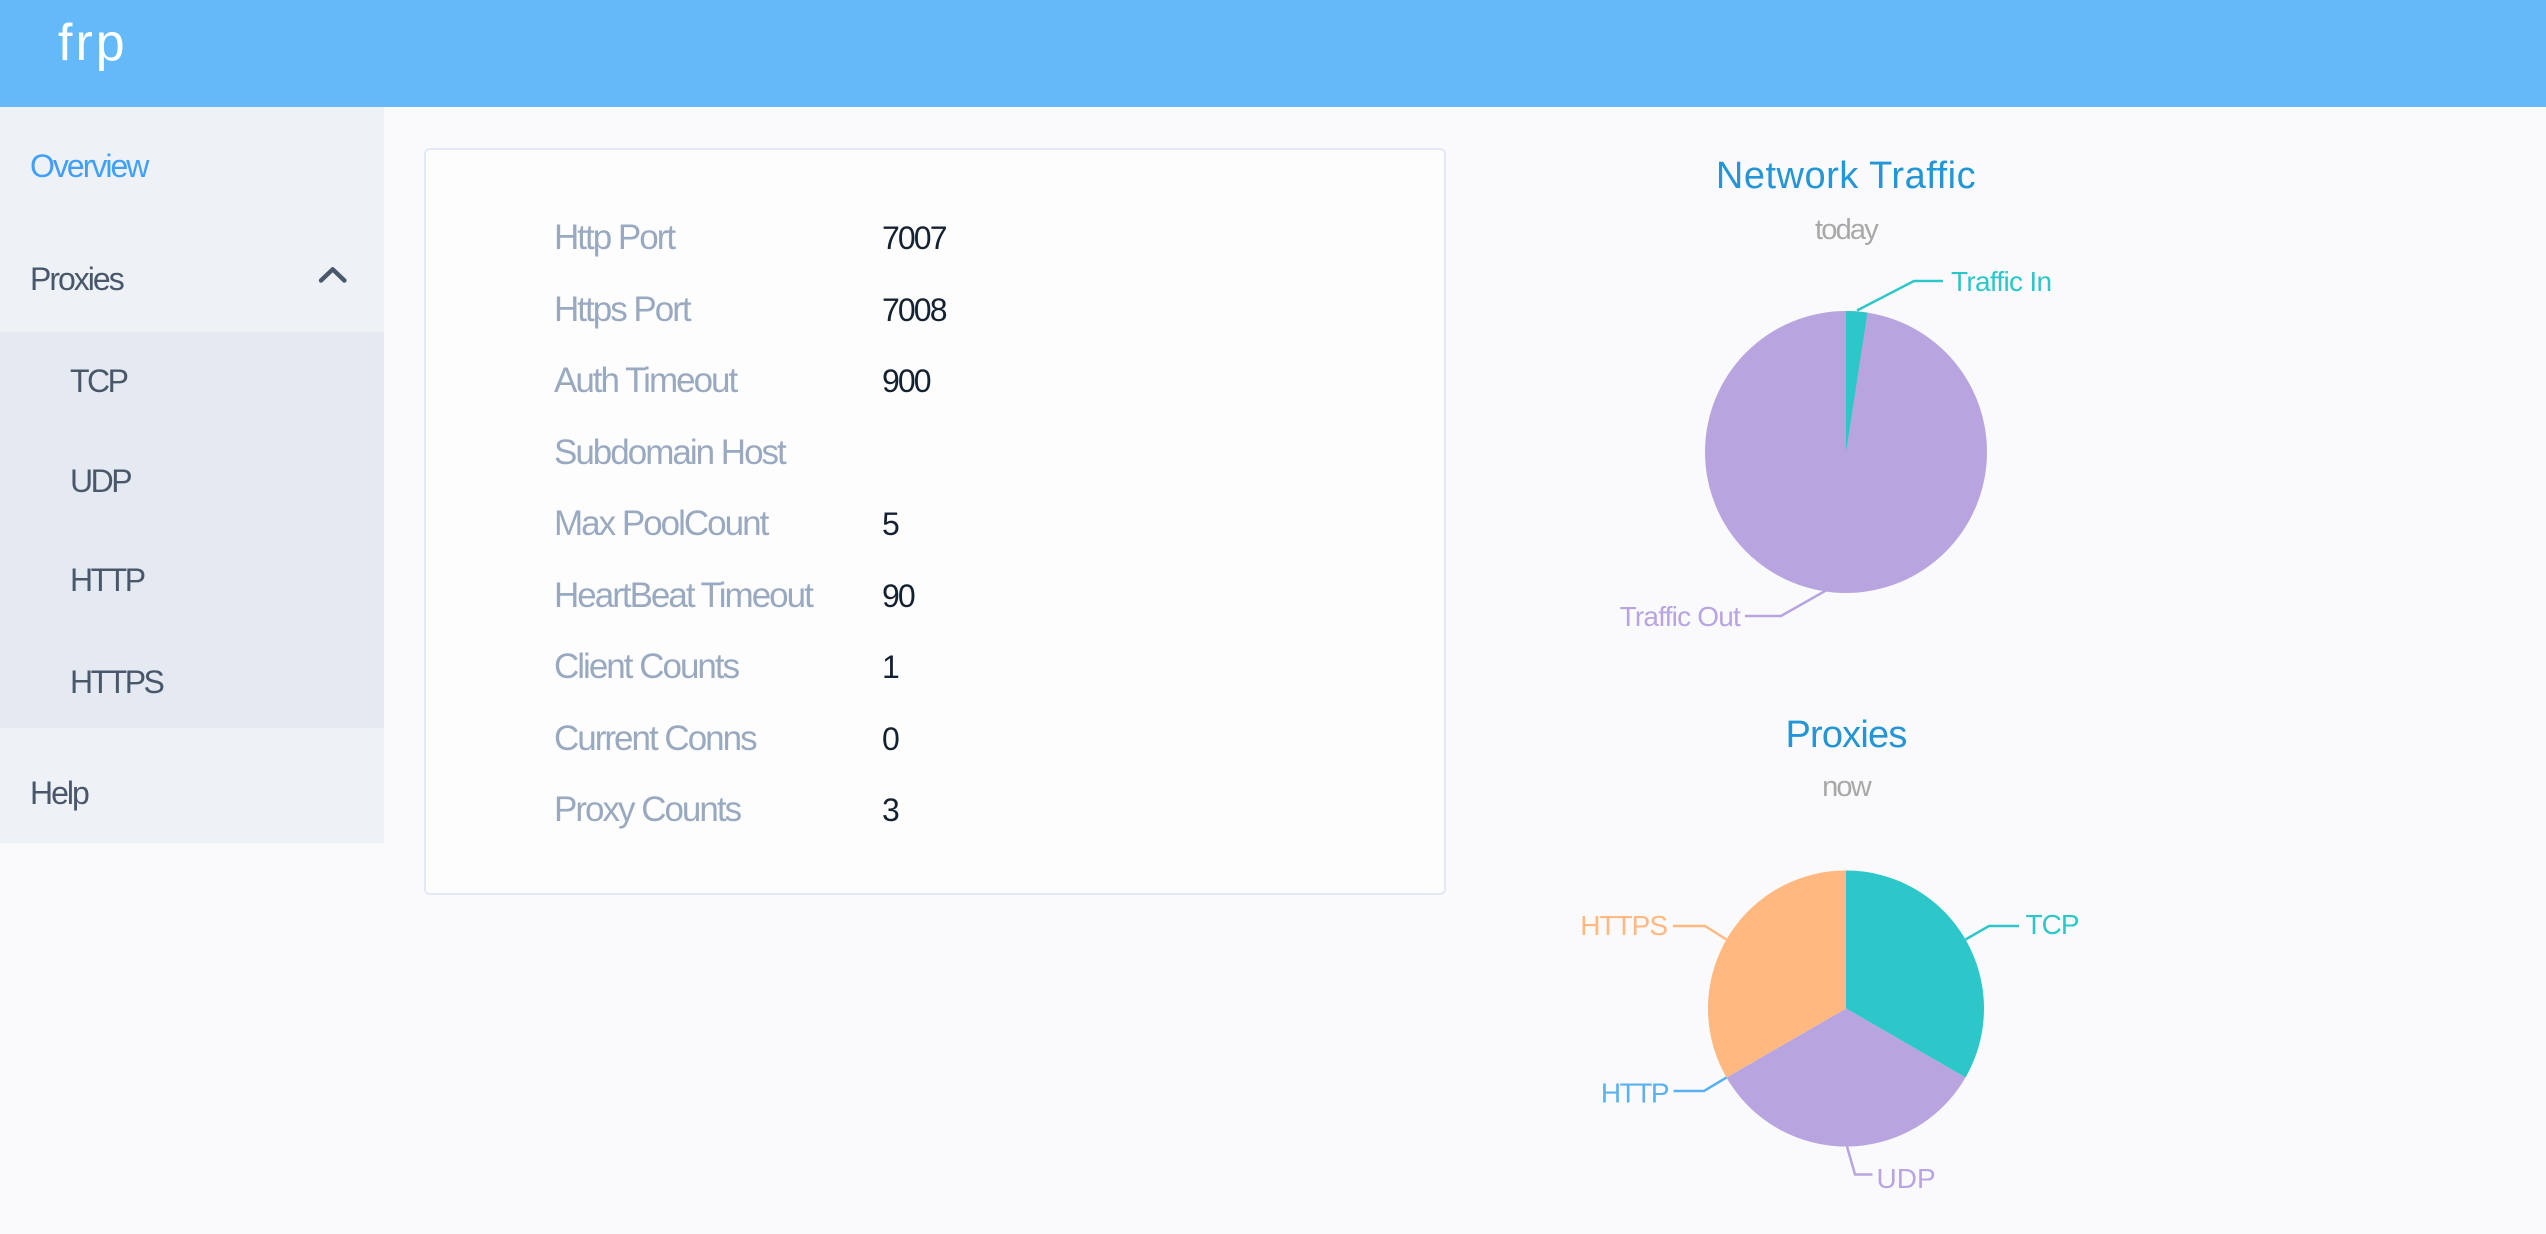 The image size is (2546, 1234). I want to click on svg-text: UDP, so click(1906, 1178).